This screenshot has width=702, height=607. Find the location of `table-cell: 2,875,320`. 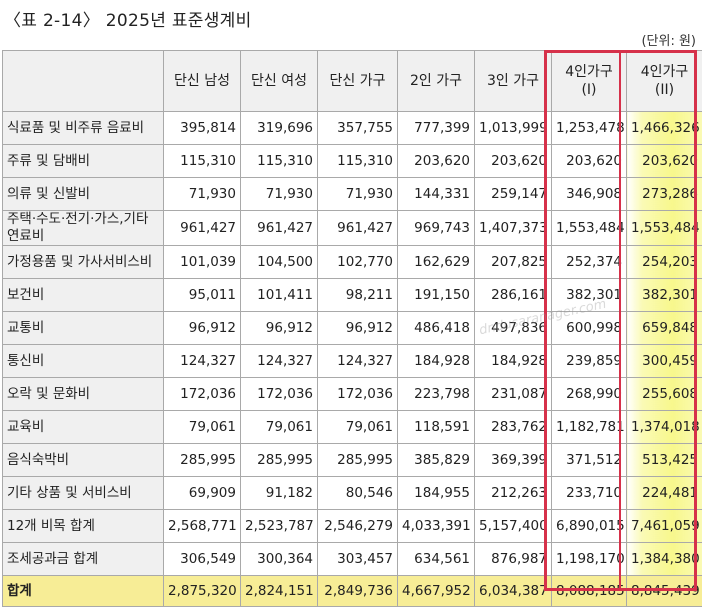

table-cell: 2,875,320 is located at coordinates (202, 591).